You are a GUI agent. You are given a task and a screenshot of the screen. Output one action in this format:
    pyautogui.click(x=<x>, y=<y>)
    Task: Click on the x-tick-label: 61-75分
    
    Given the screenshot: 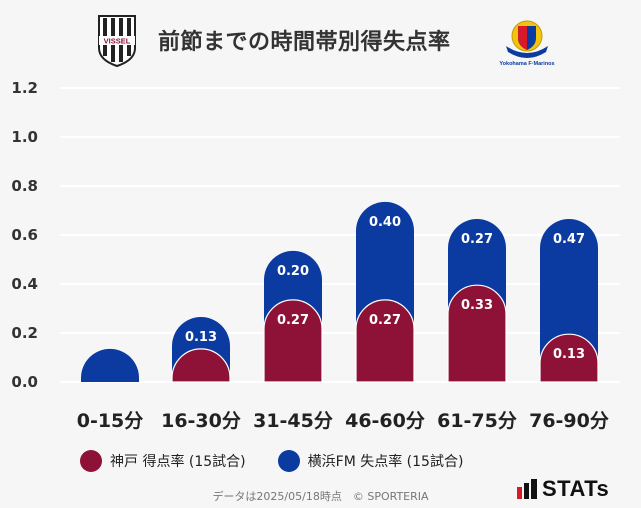 What is the action you would take?
    pyautogui.click(x=477, y=421)
    